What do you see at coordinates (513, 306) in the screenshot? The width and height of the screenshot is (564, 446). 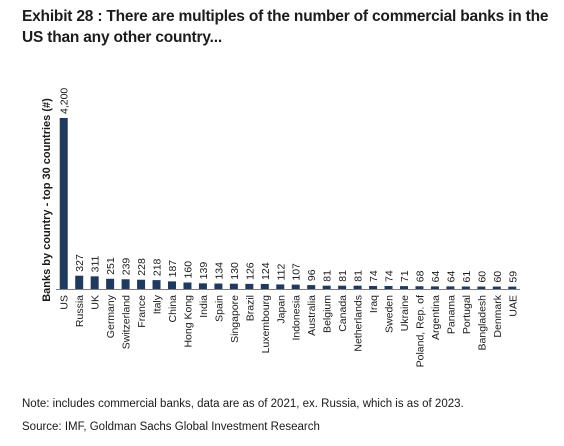 I see `category-label: UAE` at bounding box center [513, 306].